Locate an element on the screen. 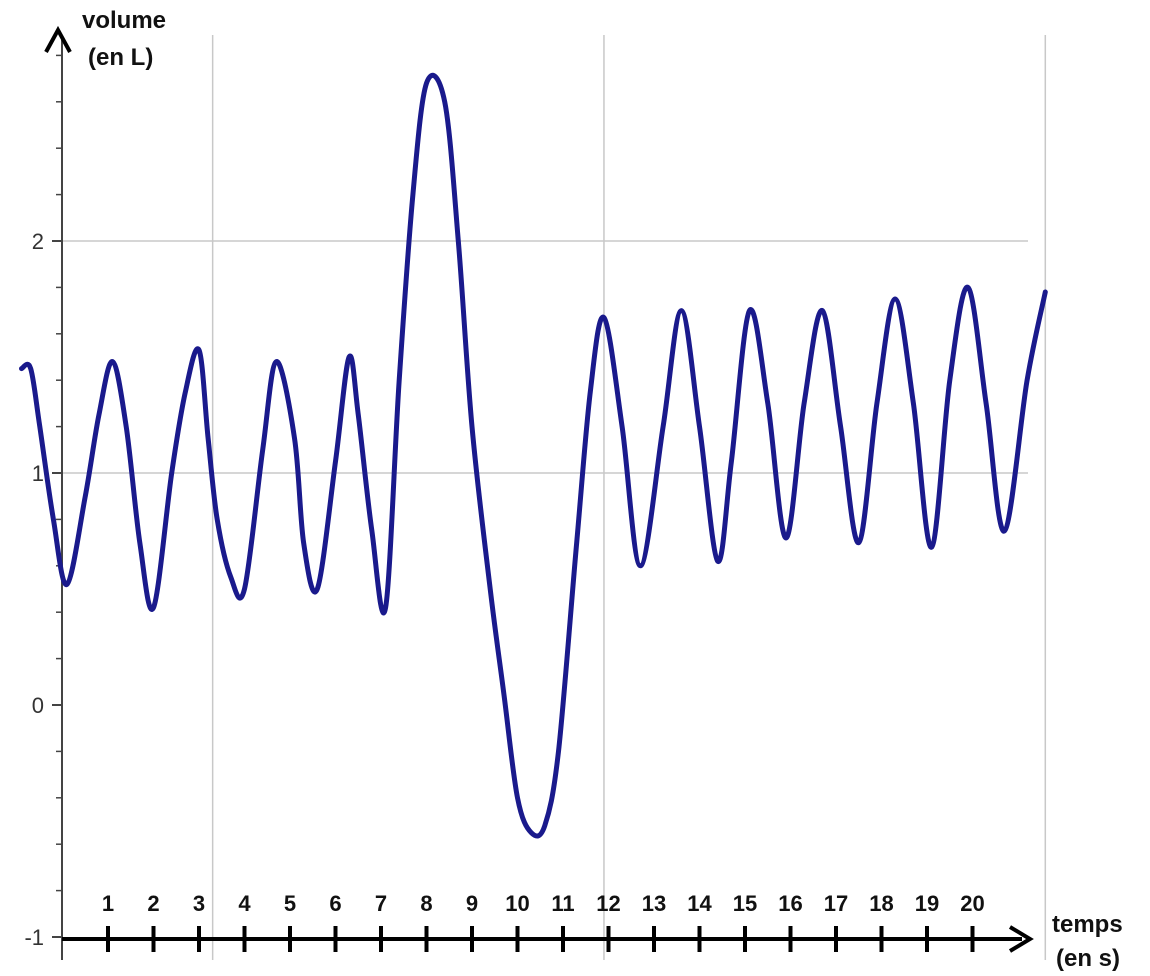  x-tick-label: 14 is located at coordinates (699, 903).